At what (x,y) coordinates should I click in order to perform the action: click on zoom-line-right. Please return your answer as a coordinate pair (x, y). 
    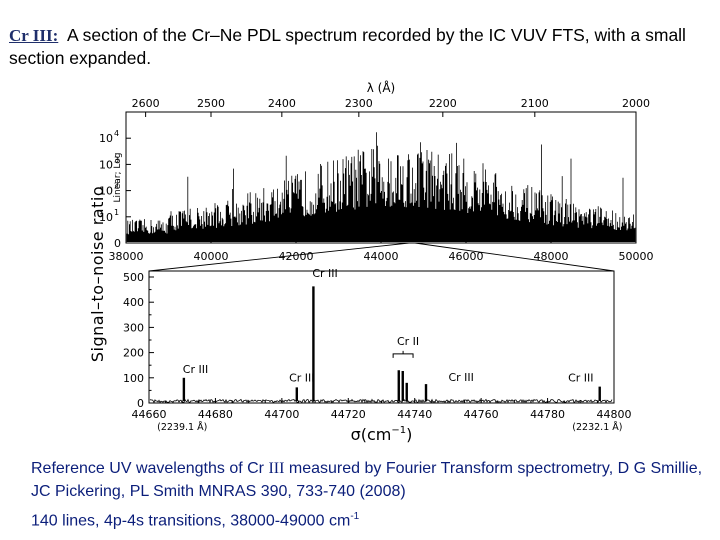
    Looking at the image, I should click on (514, 257).